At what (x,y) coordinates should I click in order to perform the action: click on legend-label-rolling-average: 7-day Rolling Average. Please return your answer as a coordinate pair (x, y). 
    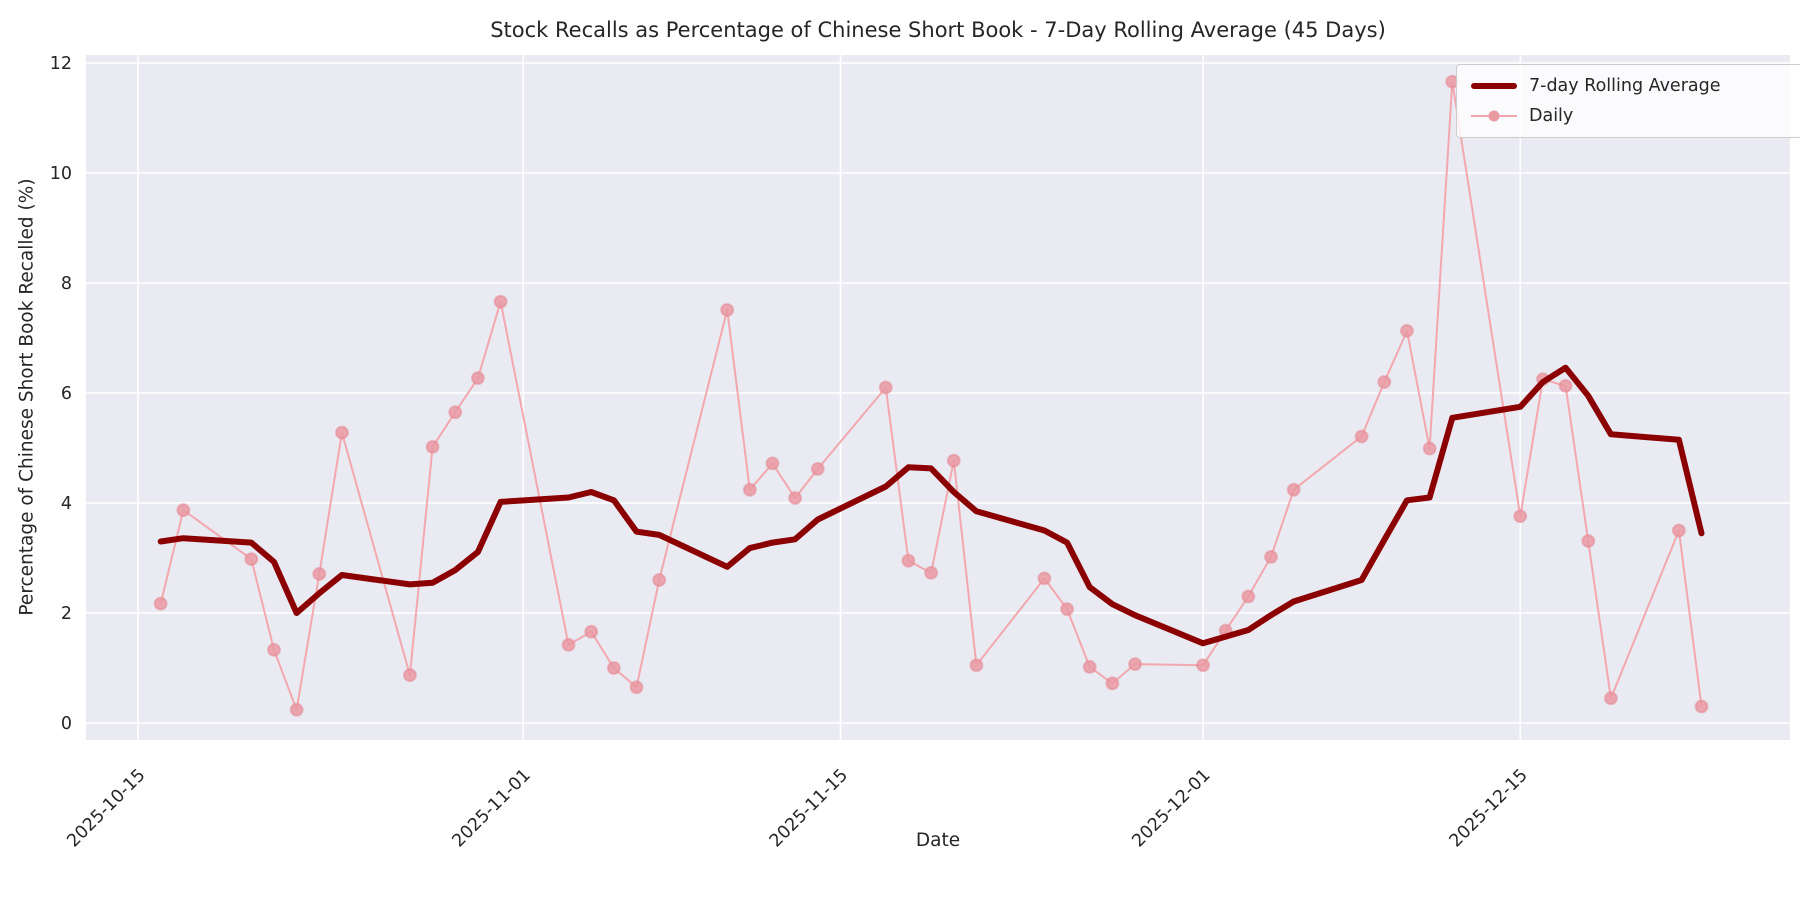
    Looking at the image, I should click on (1625, 86).